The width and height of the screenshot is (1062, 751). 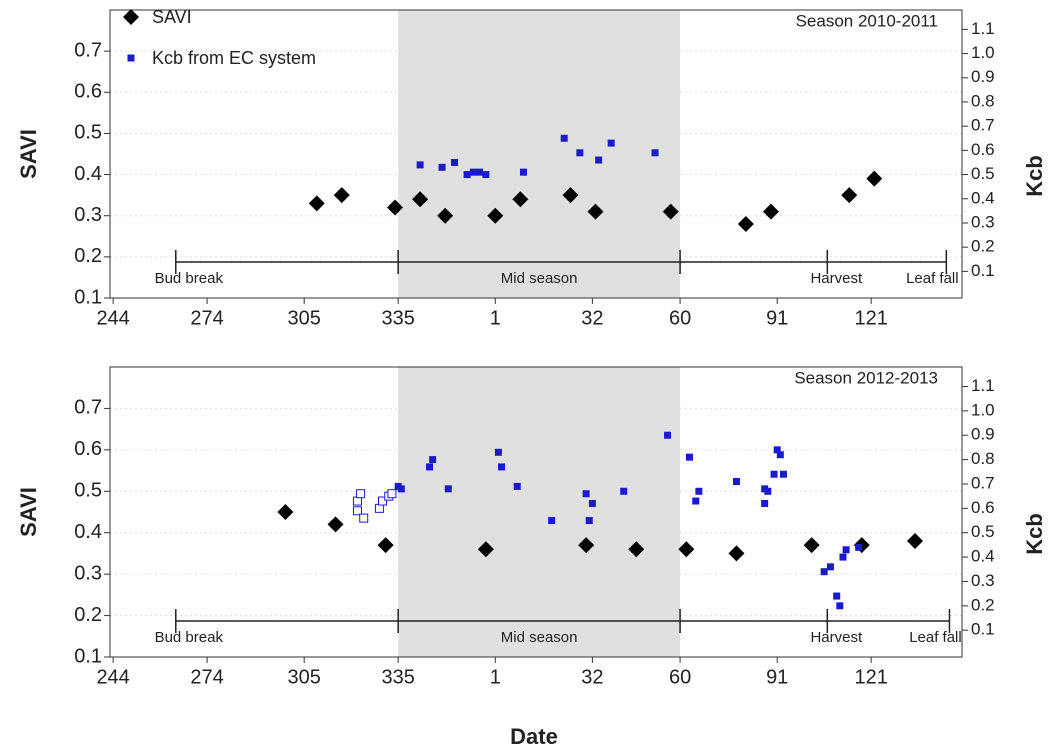 I want to click on y2-tick-label: 0.7, so click(x=983, y=125).